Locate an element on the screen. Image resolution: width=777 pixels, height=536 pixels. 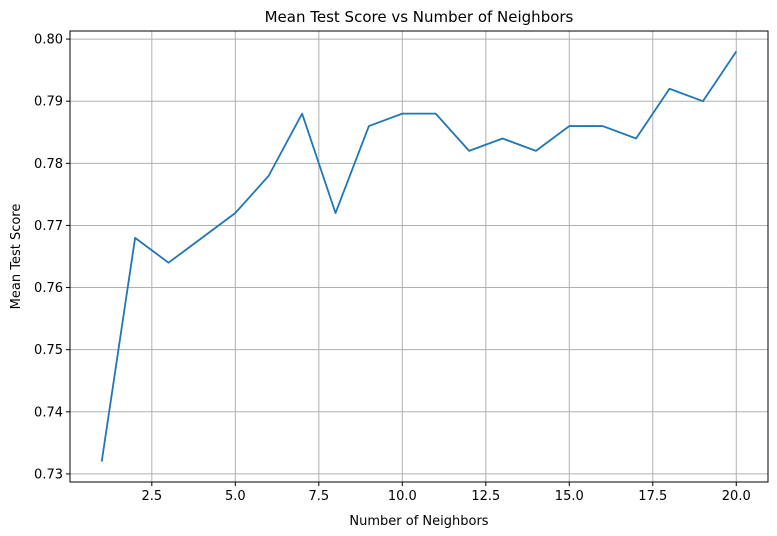
chart-title: Mean Test Score vs Number of Neighbors is located at coordinates (419, 17).